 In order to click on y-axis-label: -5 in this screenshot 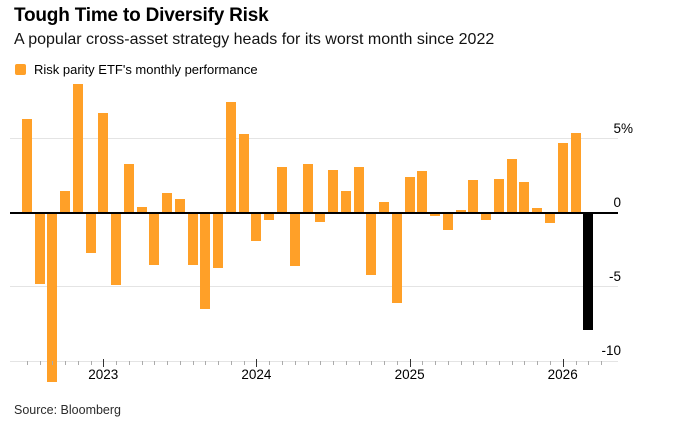, I will do `click(614, 276)`.